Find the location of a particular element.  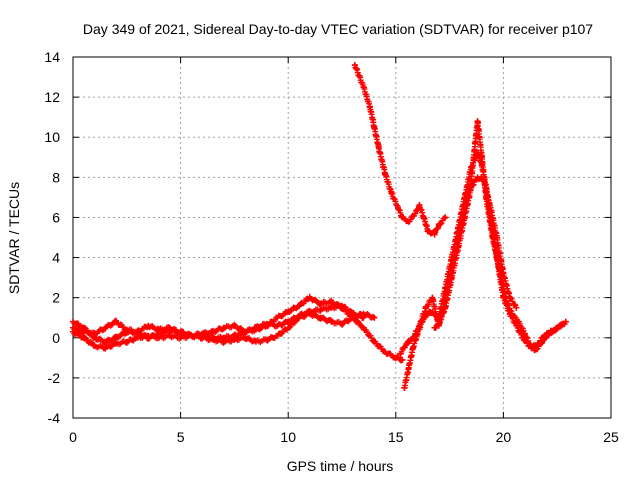

y-tick-label: -2 is located at coordinates (54, 378).